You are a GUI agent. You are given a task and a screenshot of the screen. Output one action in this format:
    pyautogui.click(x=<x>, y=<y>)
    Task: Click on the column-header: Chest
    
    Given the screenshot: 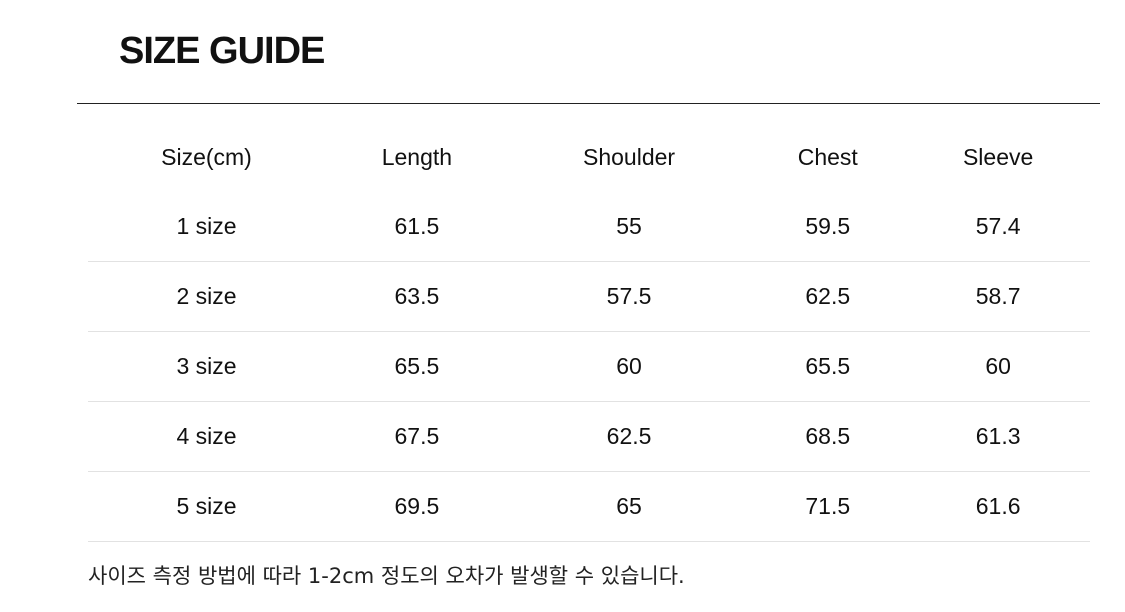 What is the action you would take?
    pyautogui.click(x=827, y=156)
    